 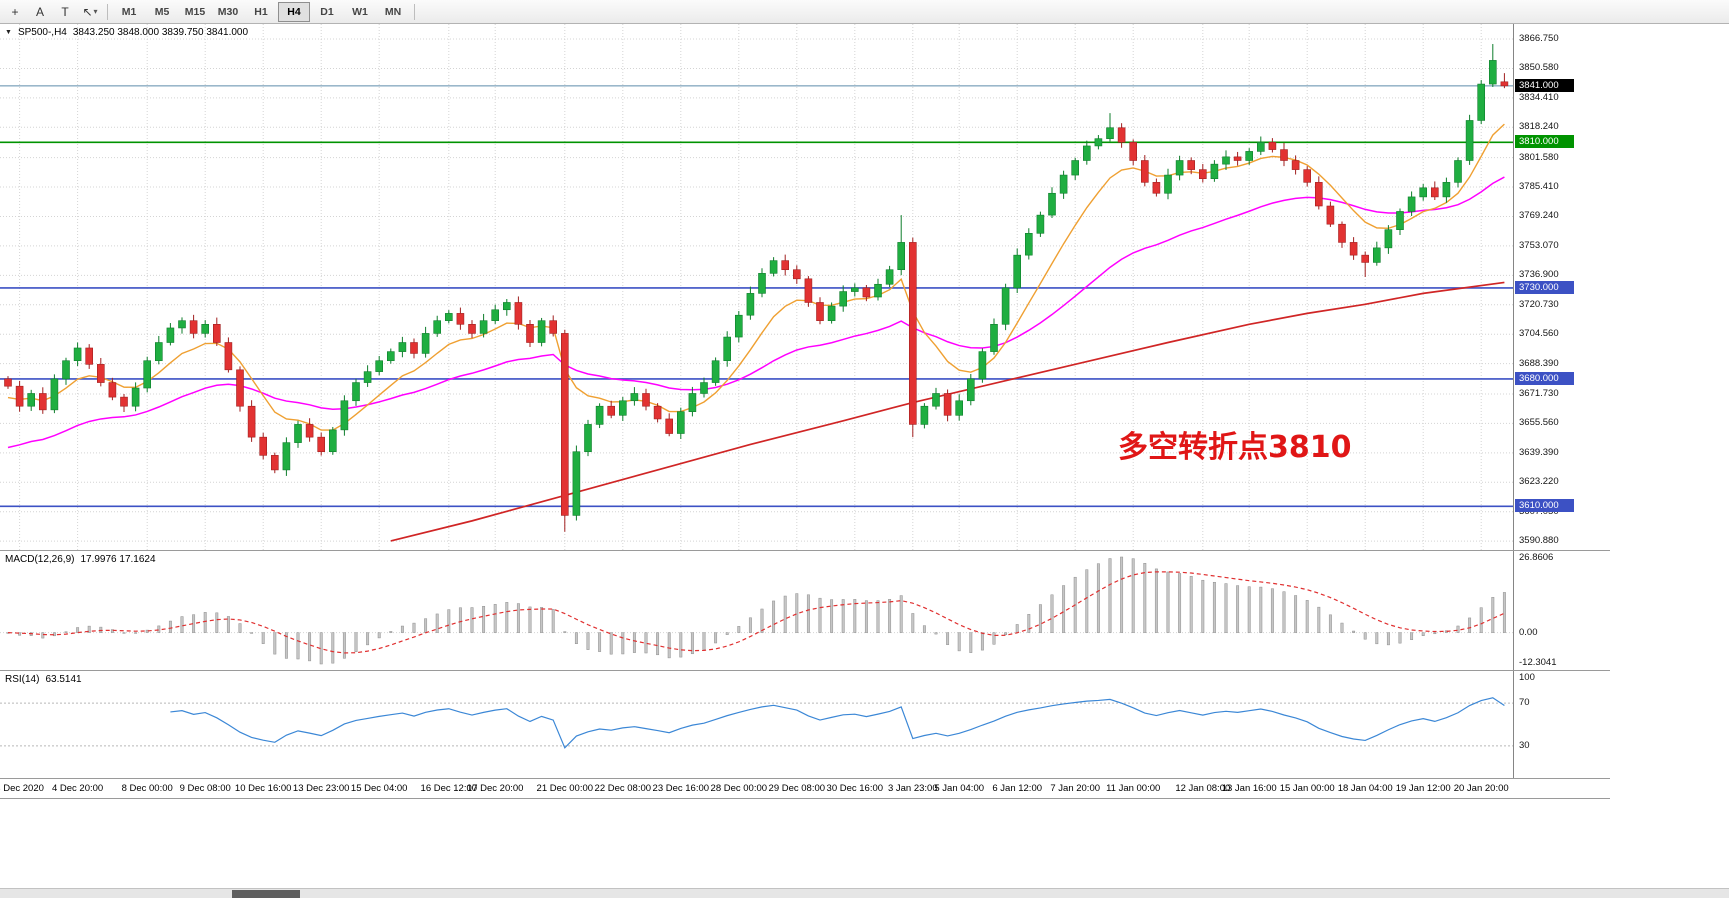 I want to click on rsi-name: RSI(14), so click(x=22, y=679).